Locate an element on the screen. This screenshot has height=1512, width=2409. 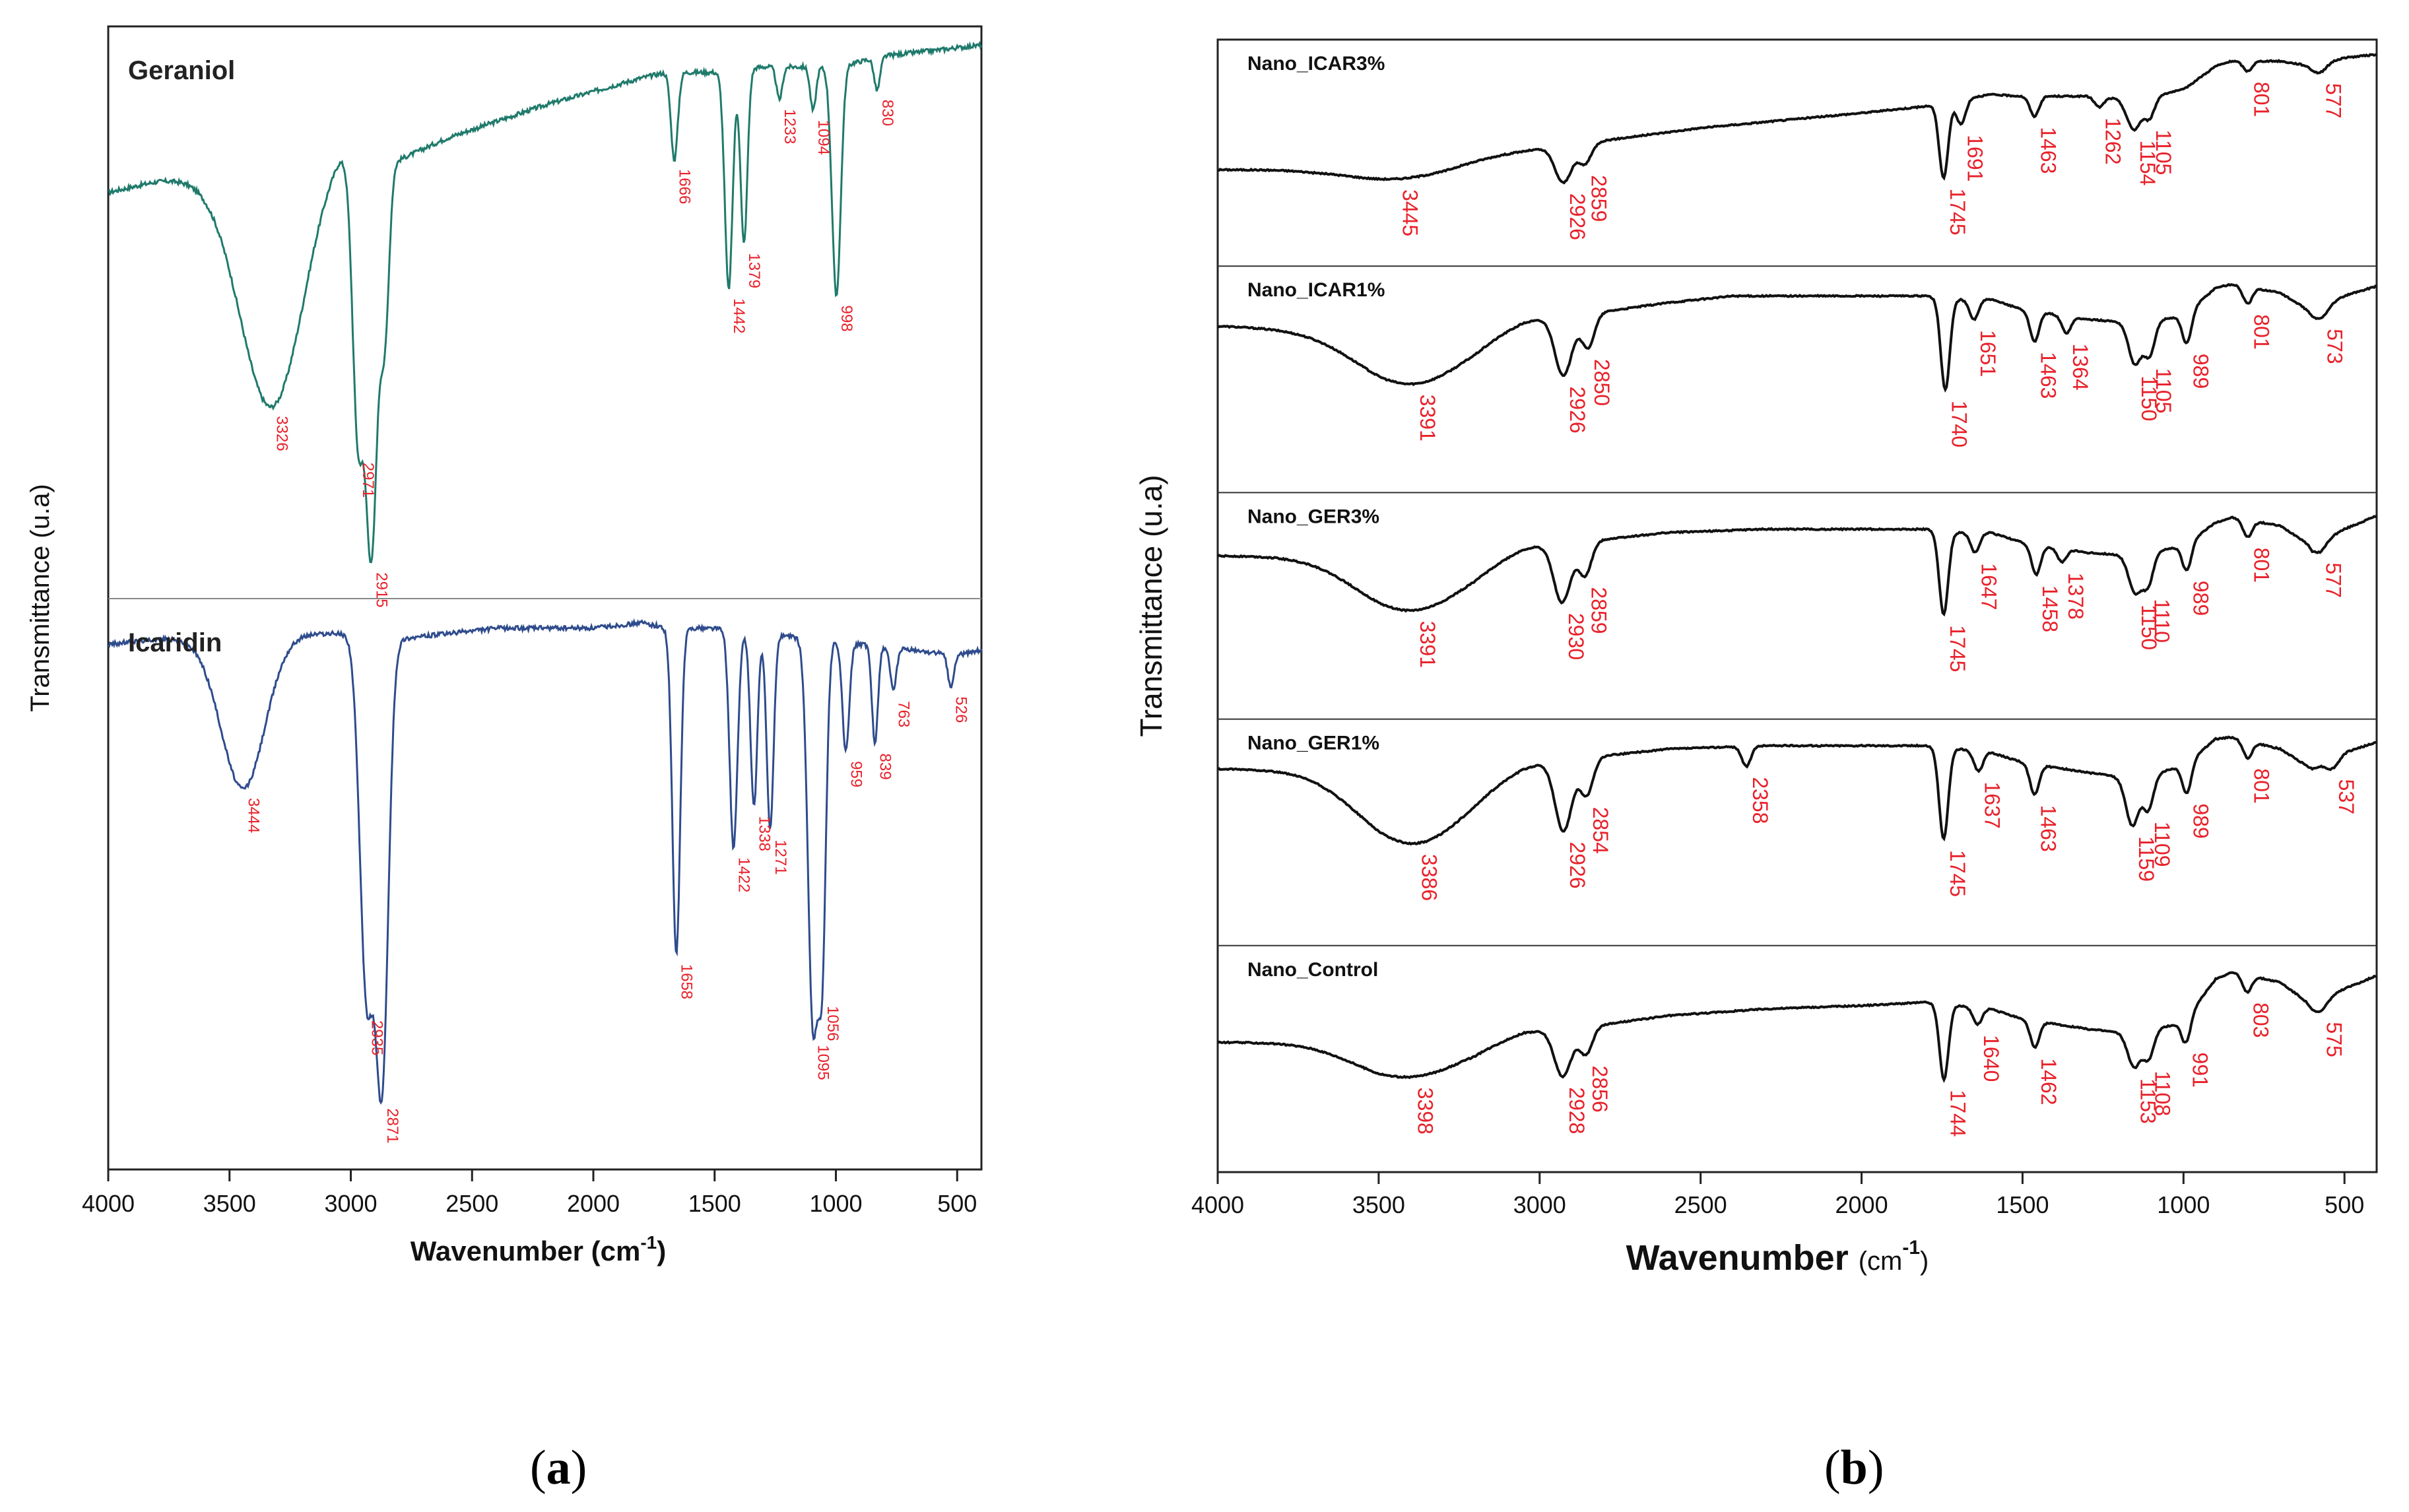
peak-label: 526 is located at coordinates (961, 710).